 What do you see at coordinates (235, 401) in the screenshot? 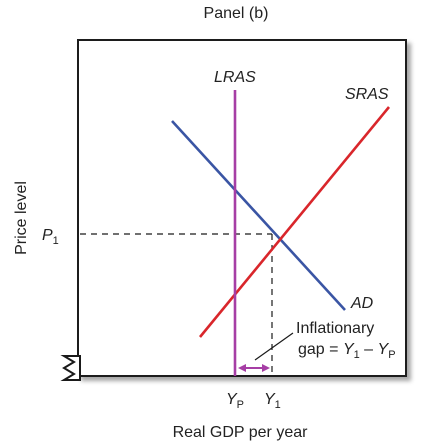
I see `yp-tick-label: YP` at bounding box center [235, 401].